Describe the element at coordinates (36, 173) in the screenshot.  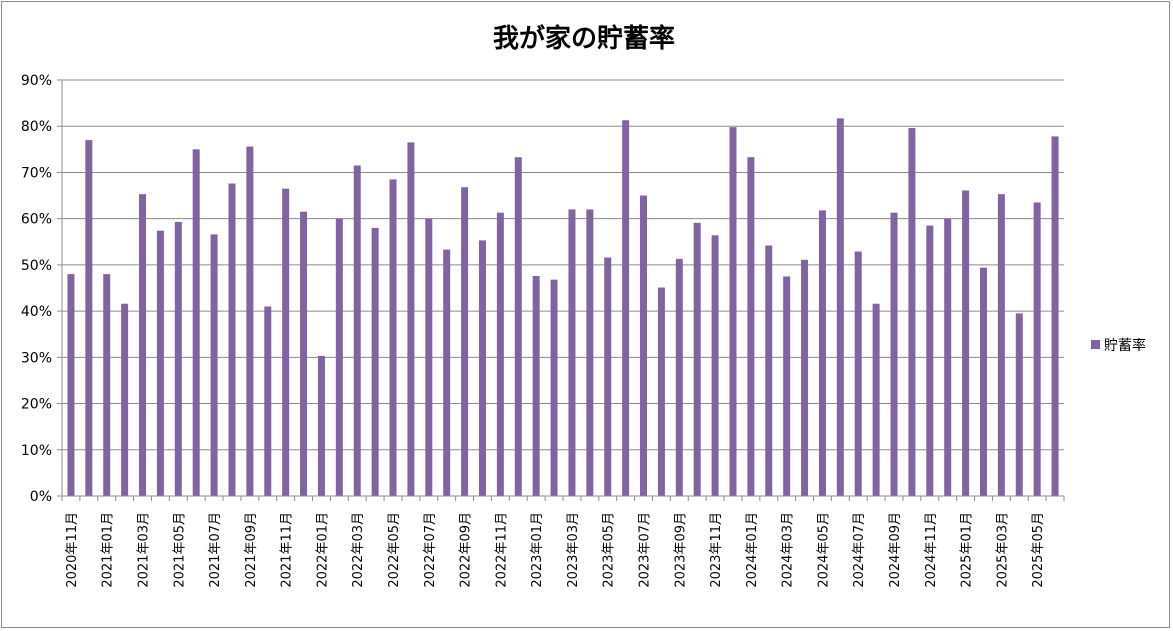
I see `y-tick-label: 70%` at that location.